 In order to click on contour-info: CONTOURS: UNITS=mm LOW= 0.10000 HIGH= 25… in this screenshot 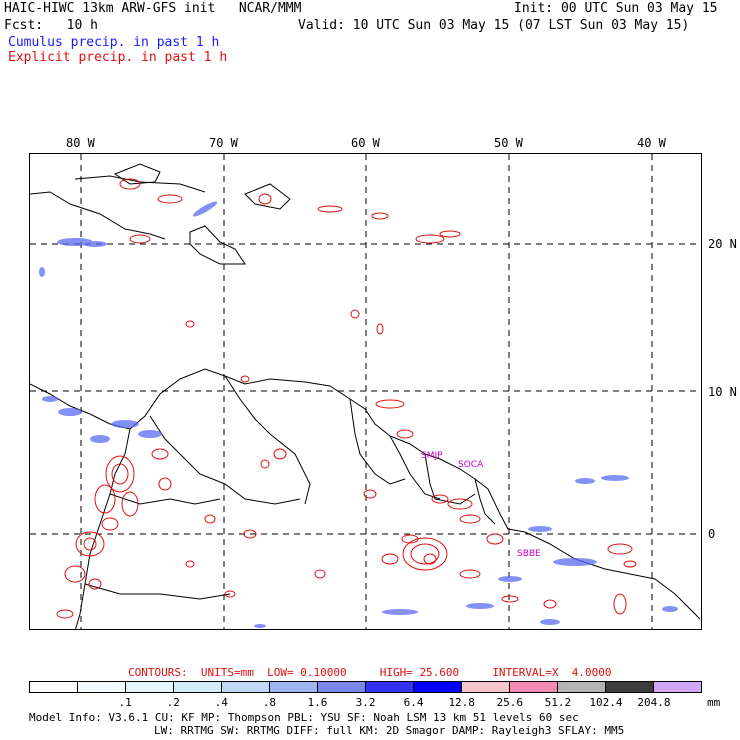, I will do `click(370, 672)`.